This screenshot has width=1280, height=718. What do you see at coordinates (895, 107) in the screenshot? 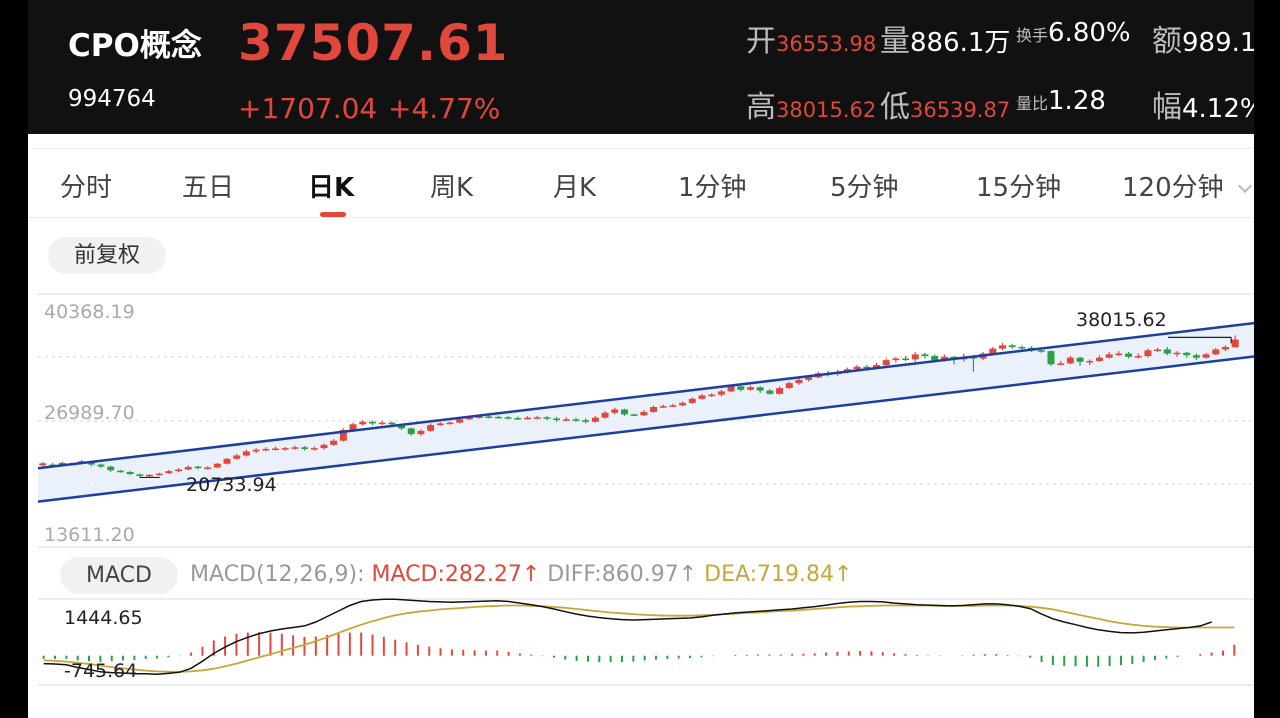
I see `stat-label: 低` at bounding box center [895, 107].